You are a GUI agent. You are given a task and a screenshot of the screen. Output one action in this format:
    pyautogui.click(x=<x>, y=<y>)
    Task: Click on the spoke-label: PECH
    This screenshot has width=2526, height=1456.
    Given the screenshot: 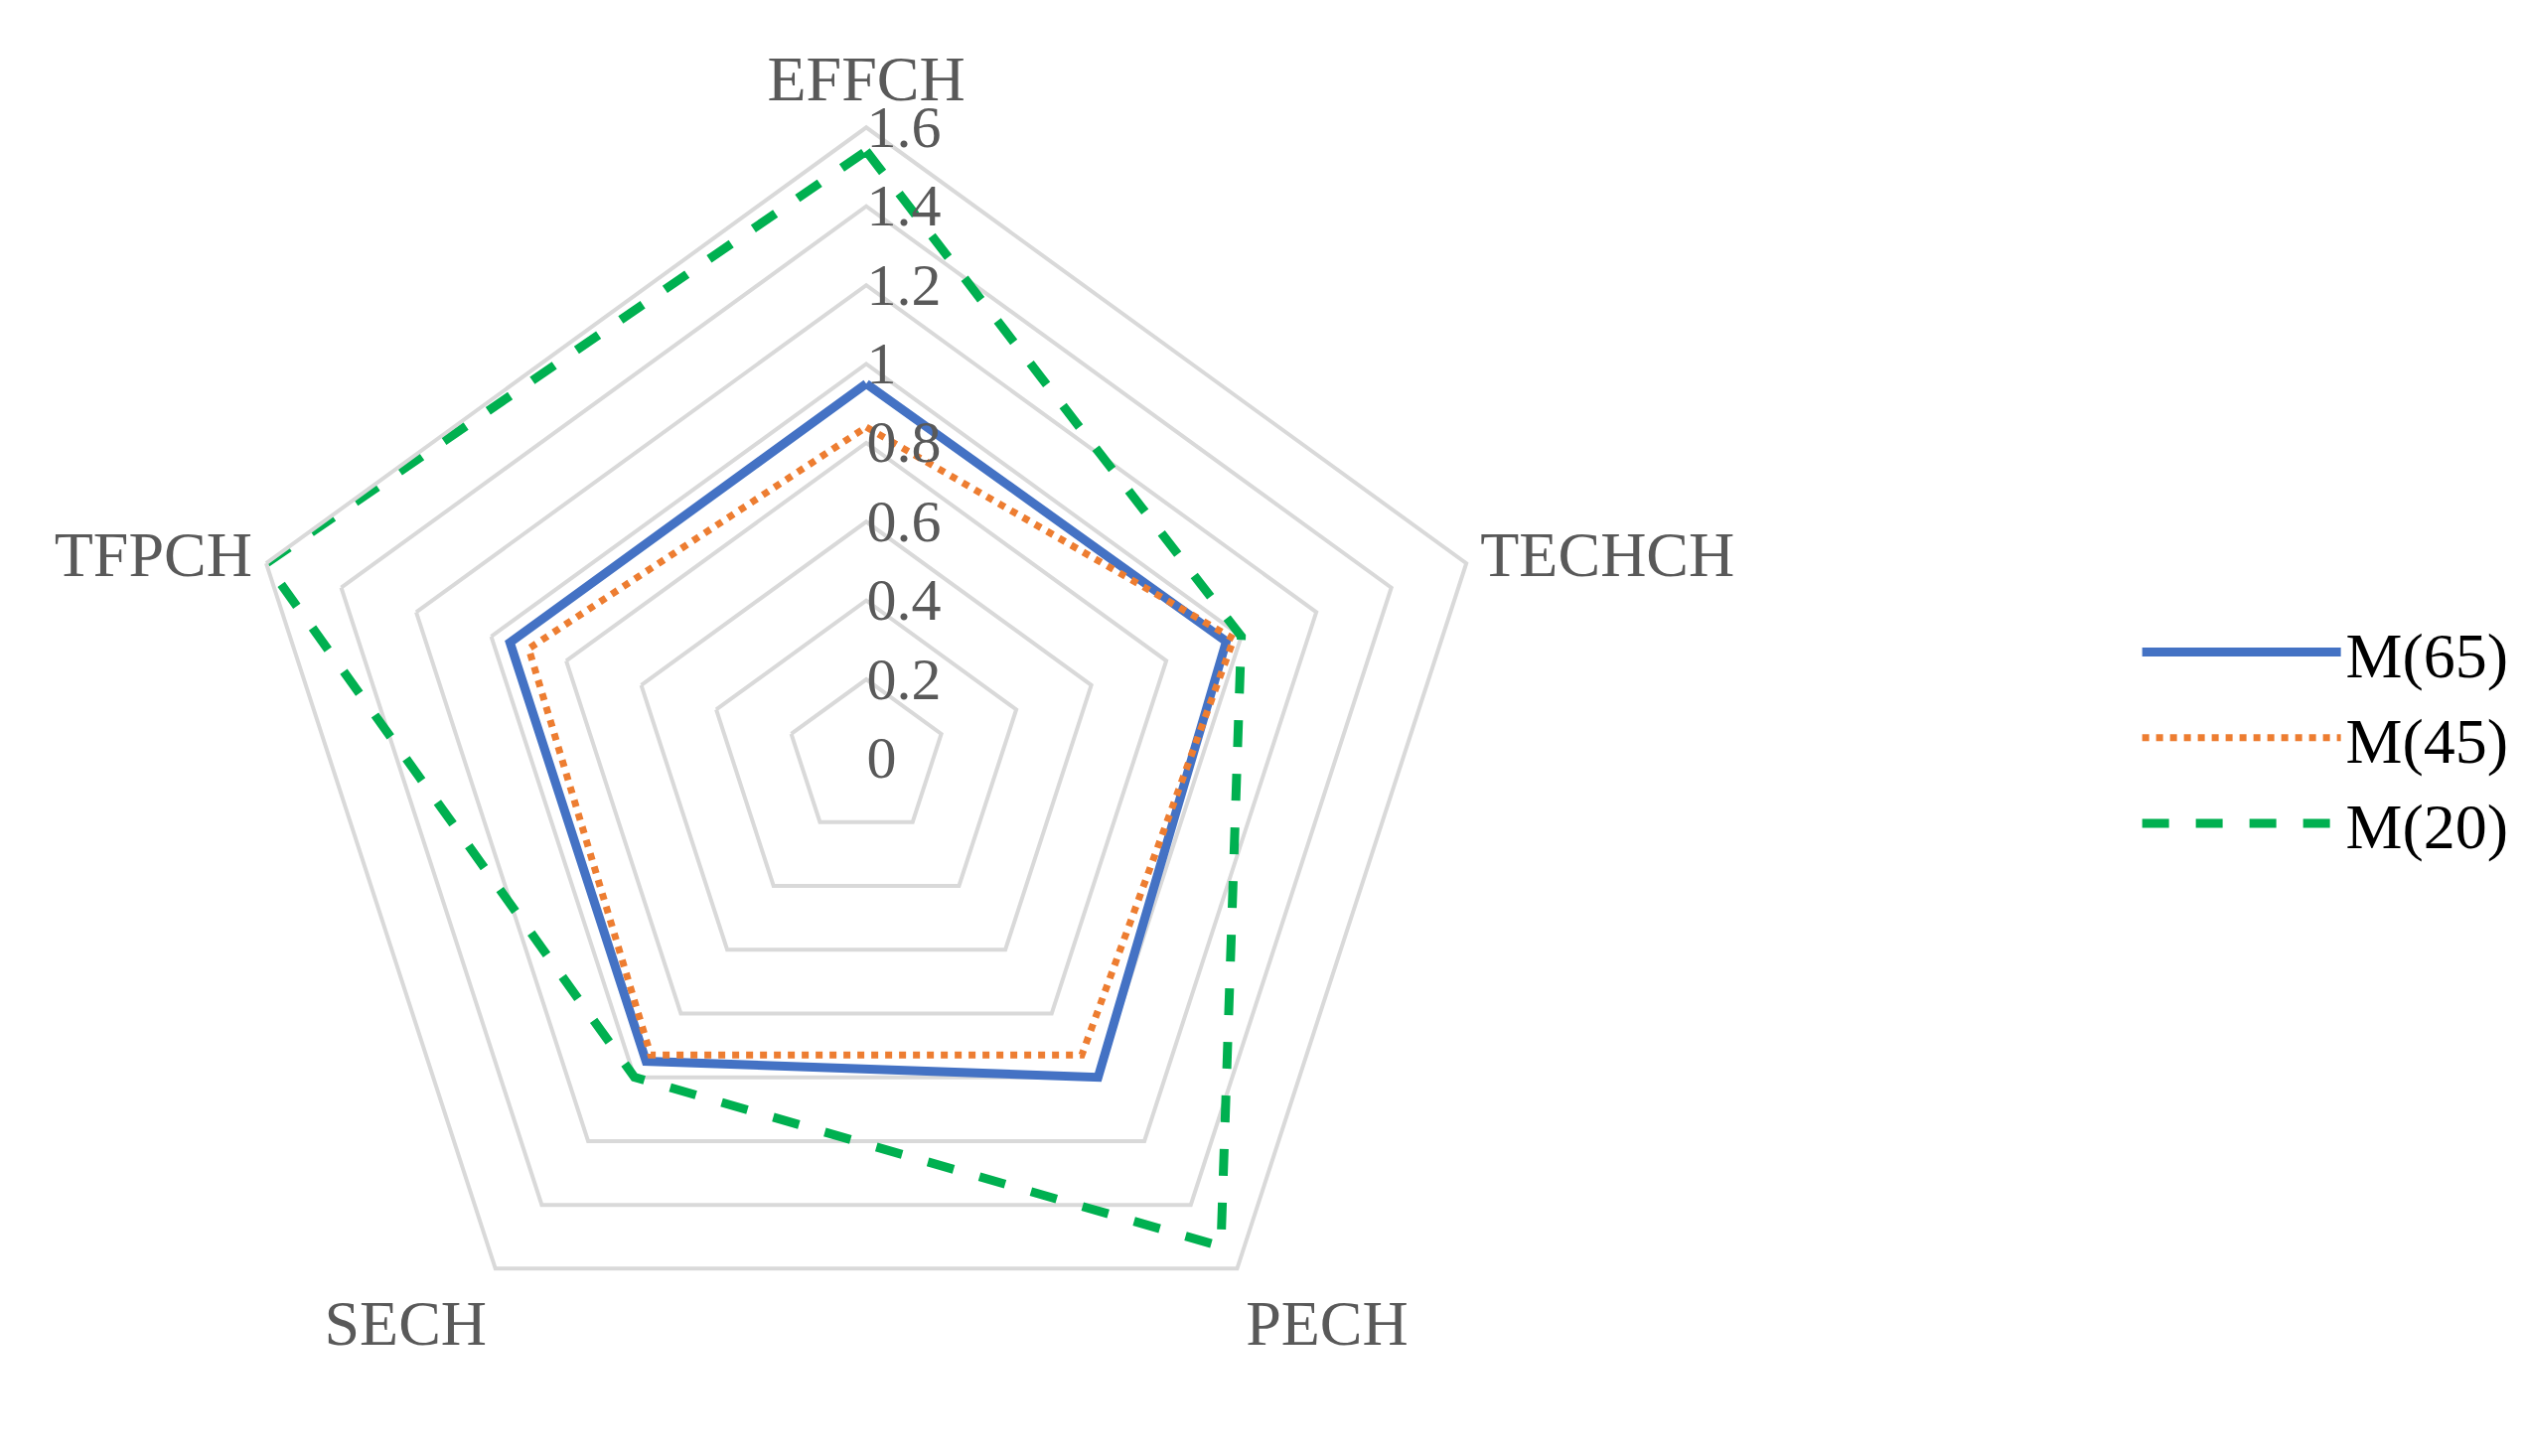 What is the action you would take?
    pyautogui.click(x=1327, y=1324)
    